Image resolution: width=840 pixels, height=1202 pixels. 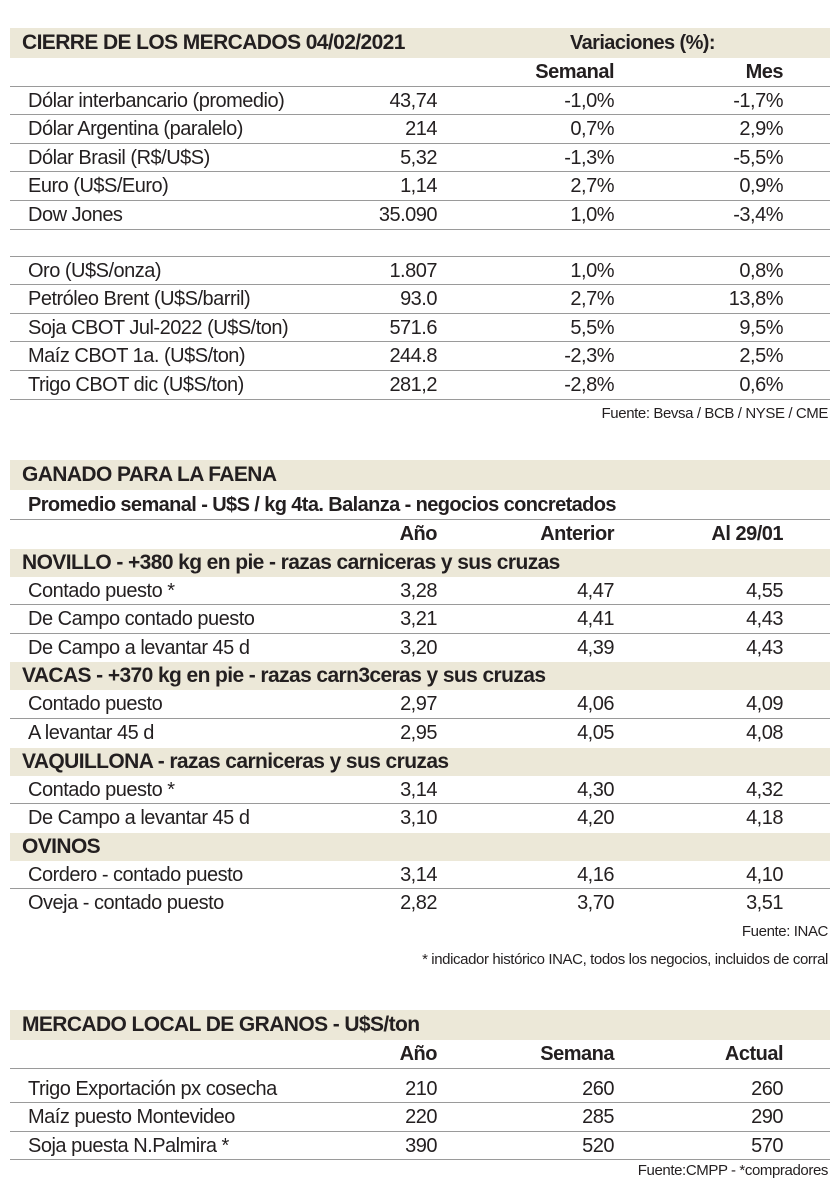 I want to click on table-row: Dólar Brasil (R$/U$S) 5,32 -1,3% -5,5%, so click(x=420, y=158).